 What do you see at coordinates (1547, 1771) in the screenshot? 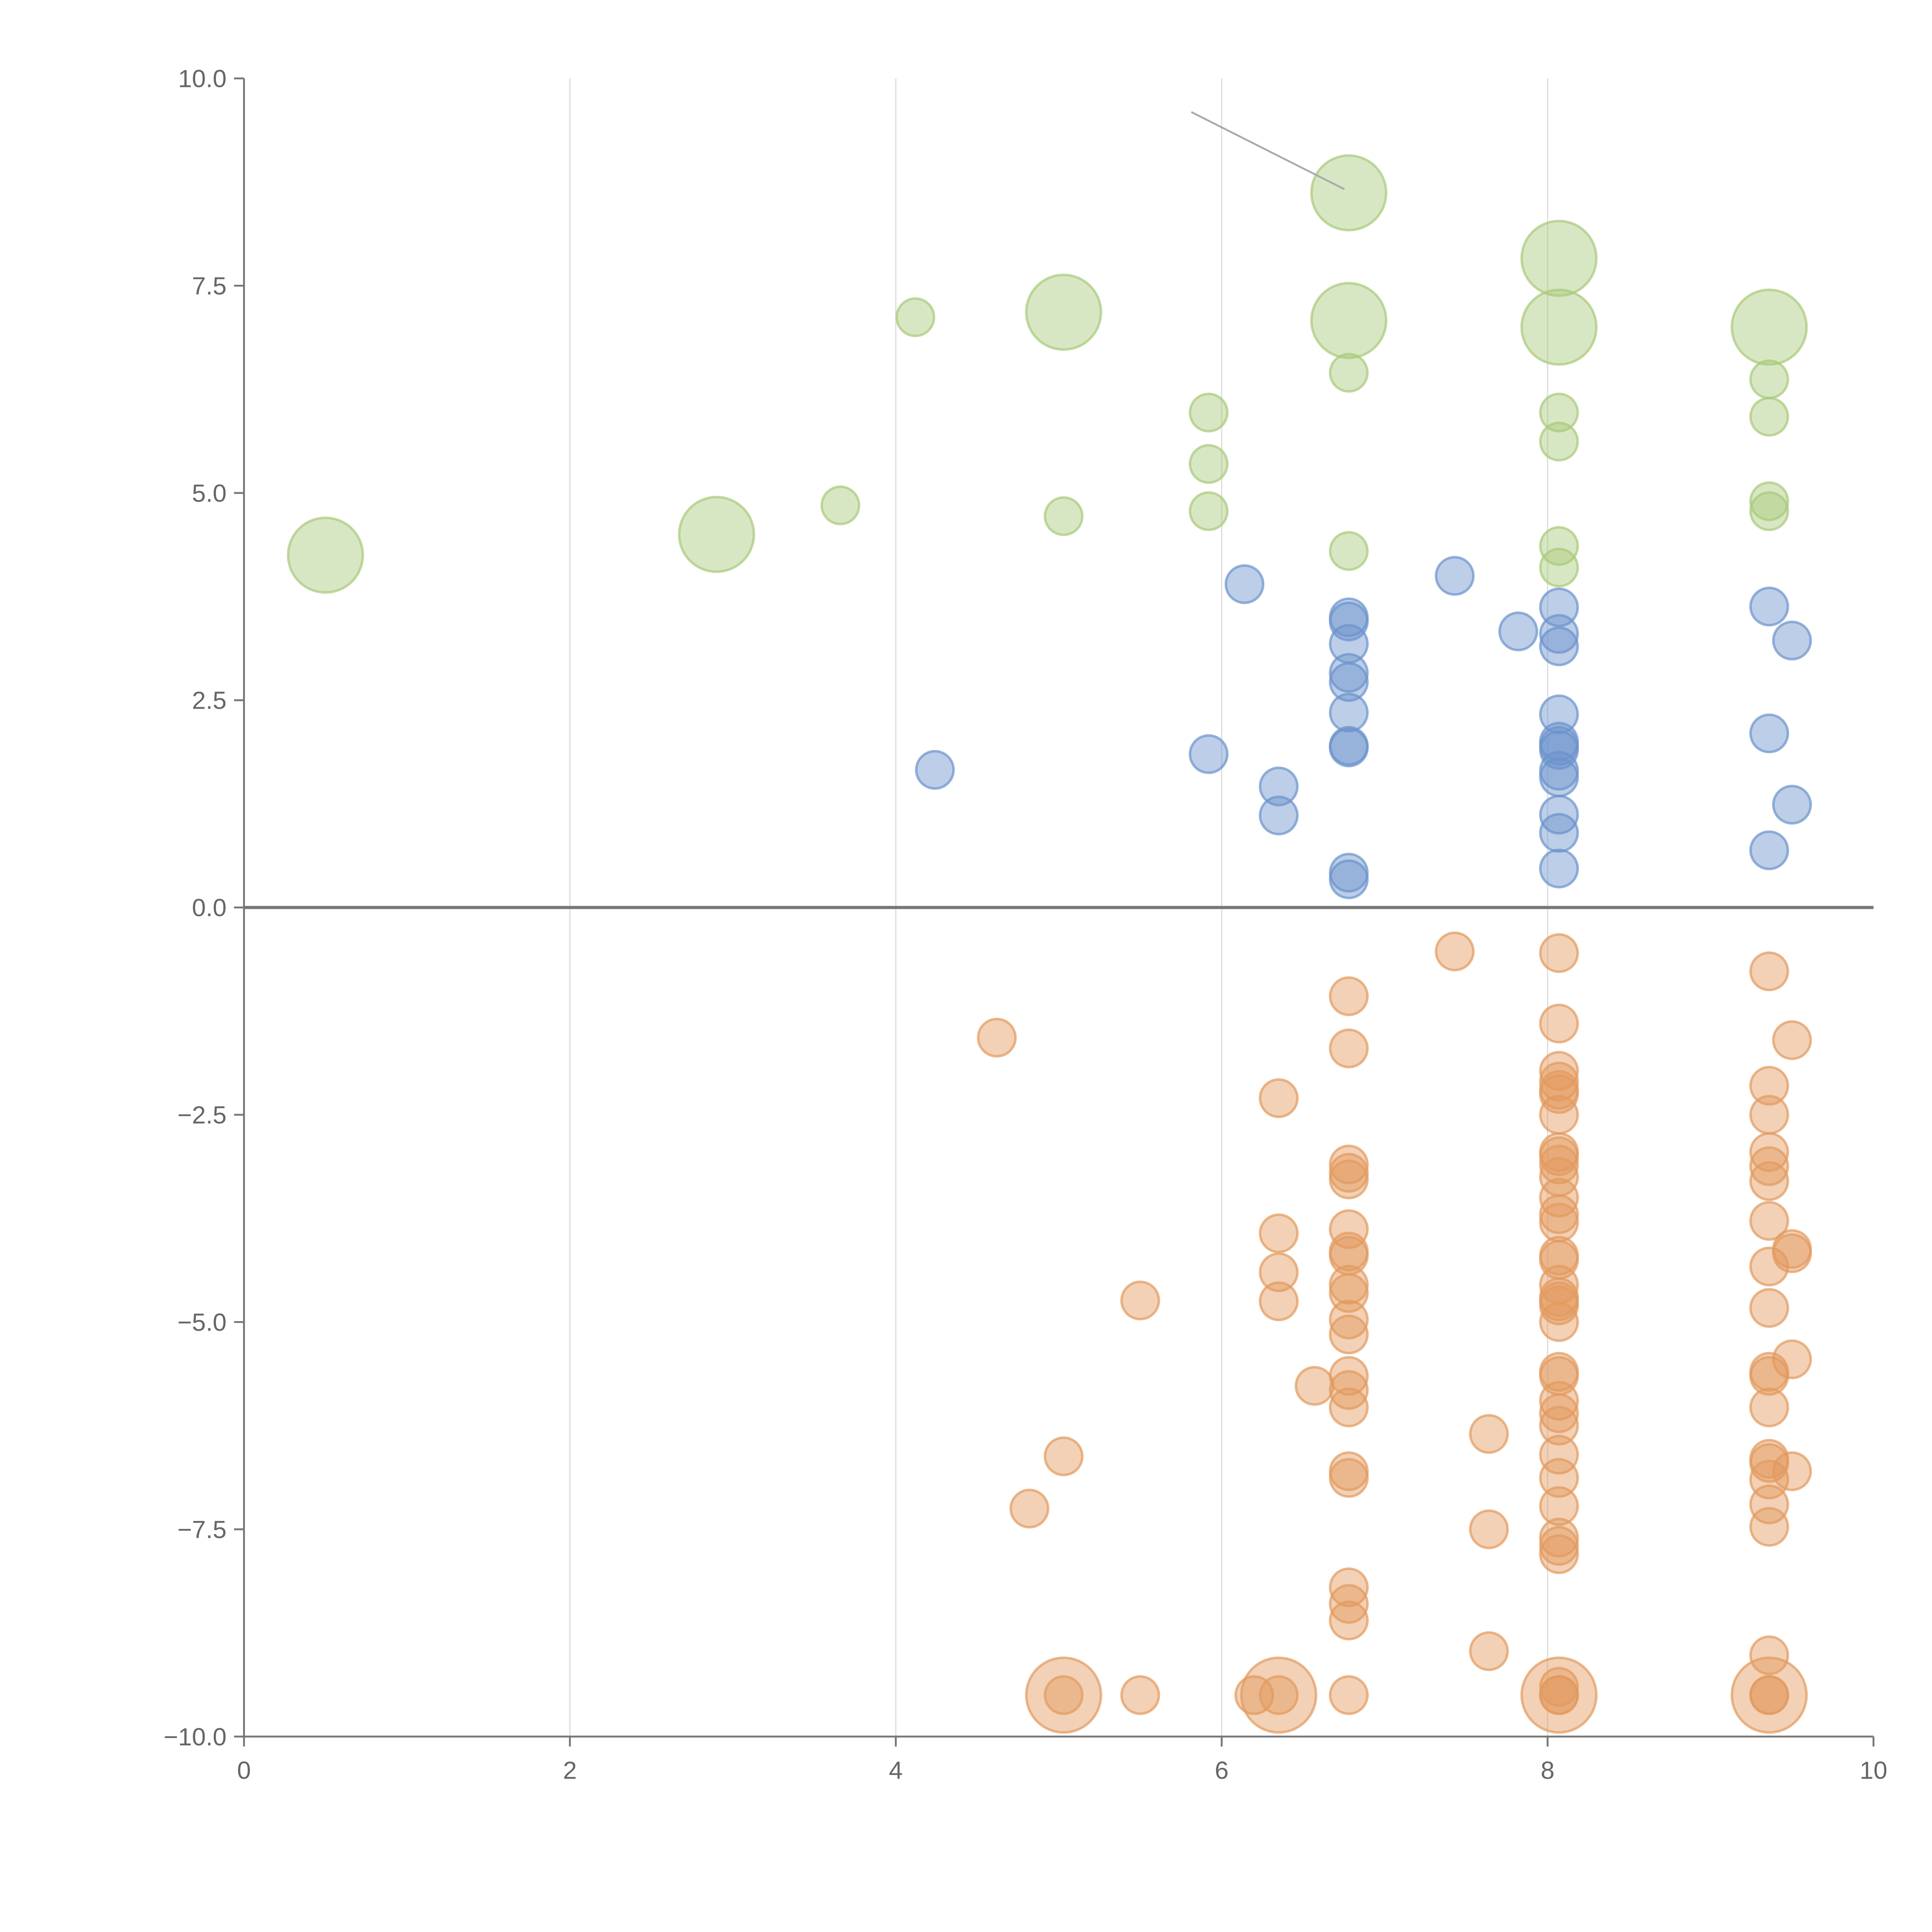
I see `x-tick-label: 8` at bounding box center [1547, 1771].